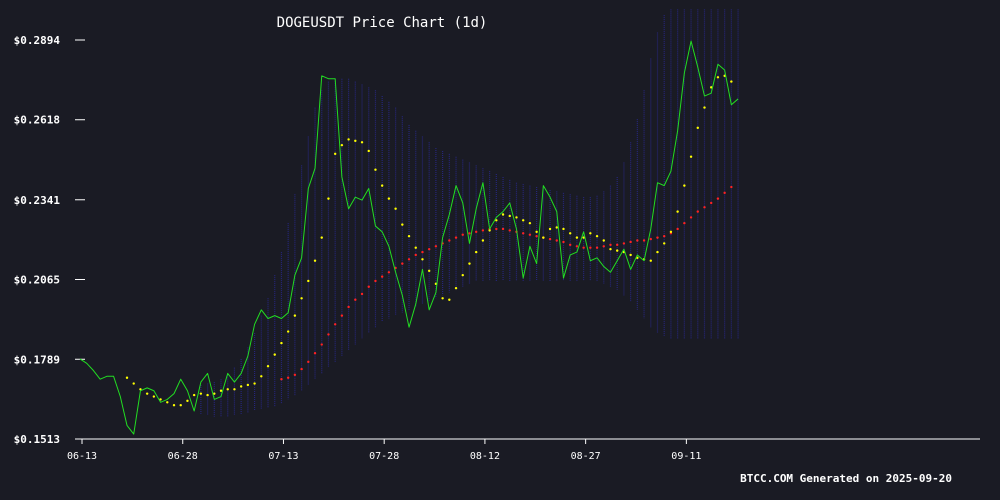  Describe the element at coordinates (382, 23) in the screenshot. I see `chart-title: DOGEUSDT Price Chart (1d)` at that location.